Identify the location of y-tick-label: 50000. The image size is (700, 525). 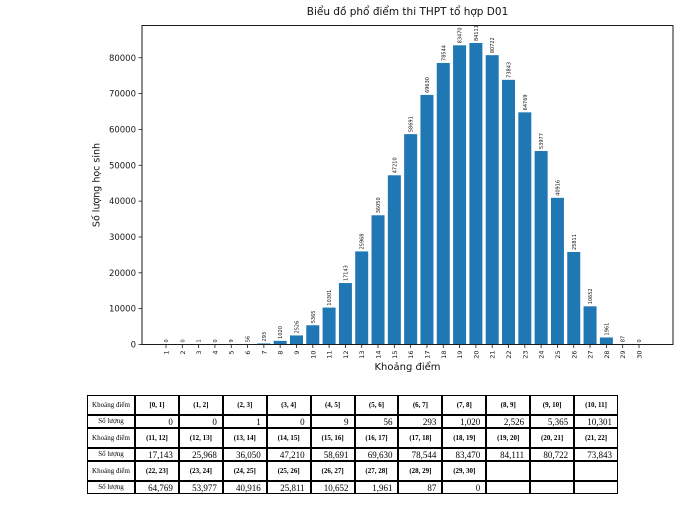
(122, 166).